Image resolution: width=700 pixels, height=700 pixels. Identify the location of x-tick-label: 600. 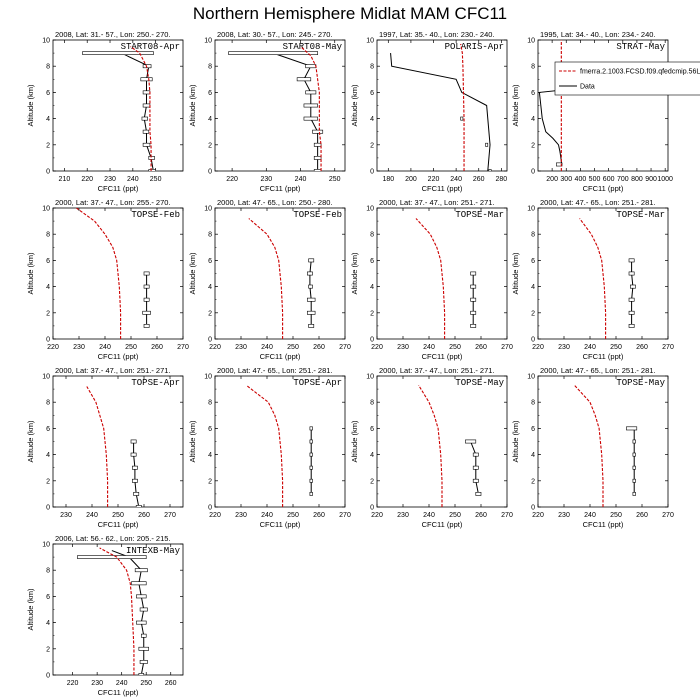
(609, 179).